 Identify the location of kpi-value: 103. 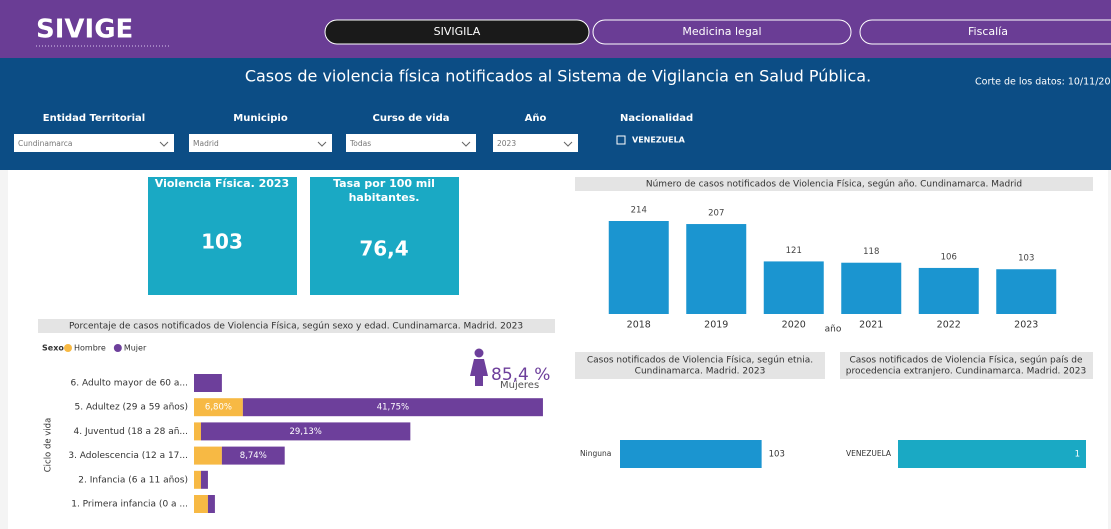
(222, 242).